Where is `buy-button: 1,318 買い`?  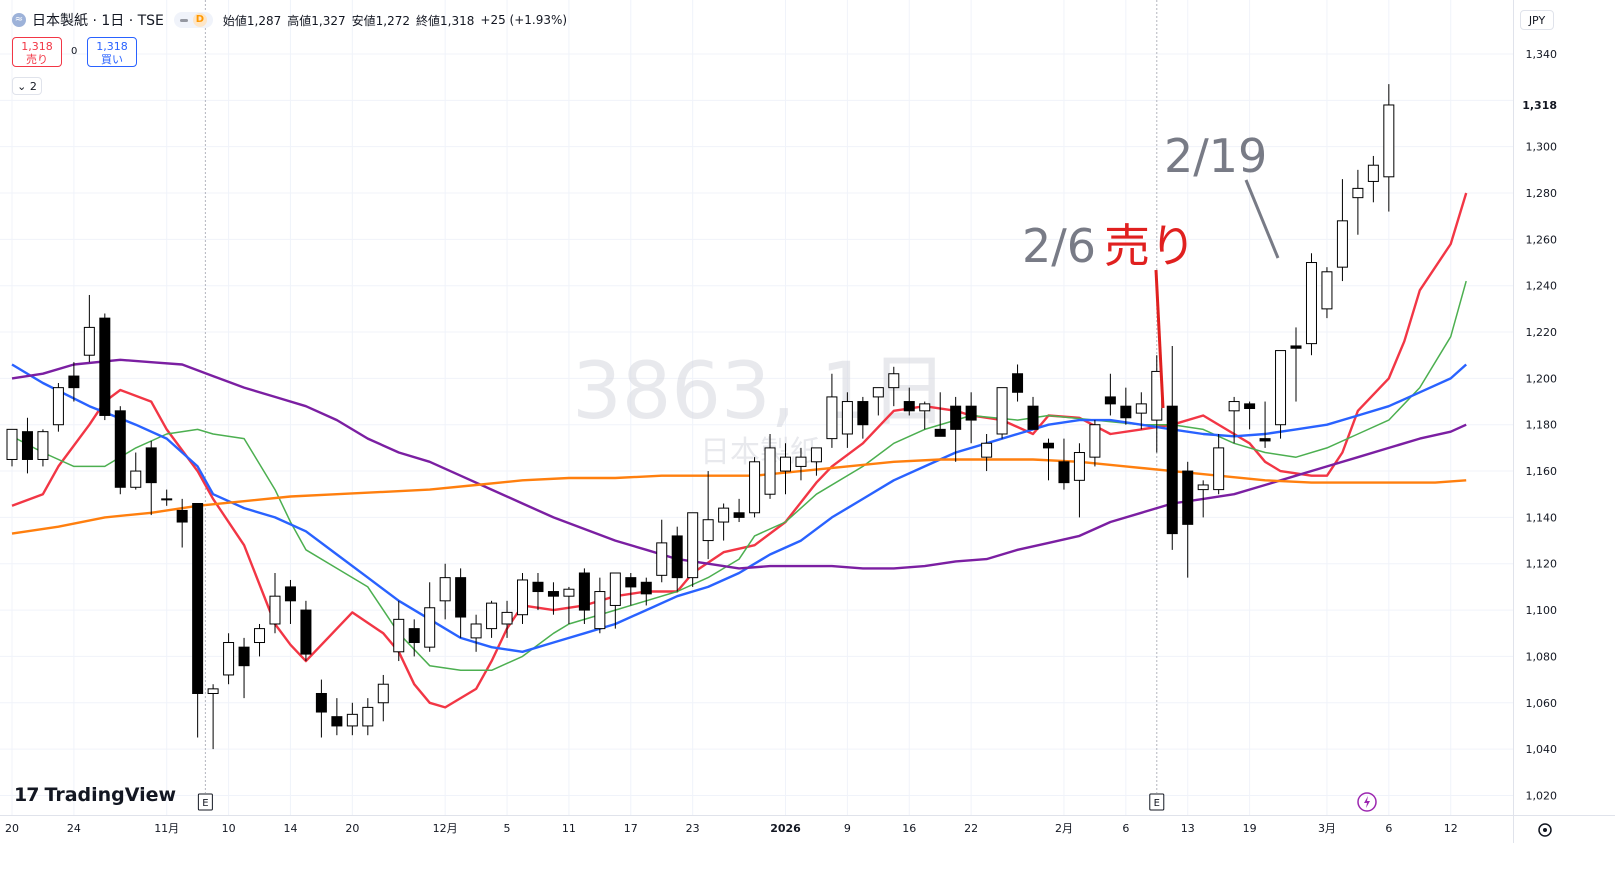
buy-button: 1,318 買い is located at coordinates (112, 52).